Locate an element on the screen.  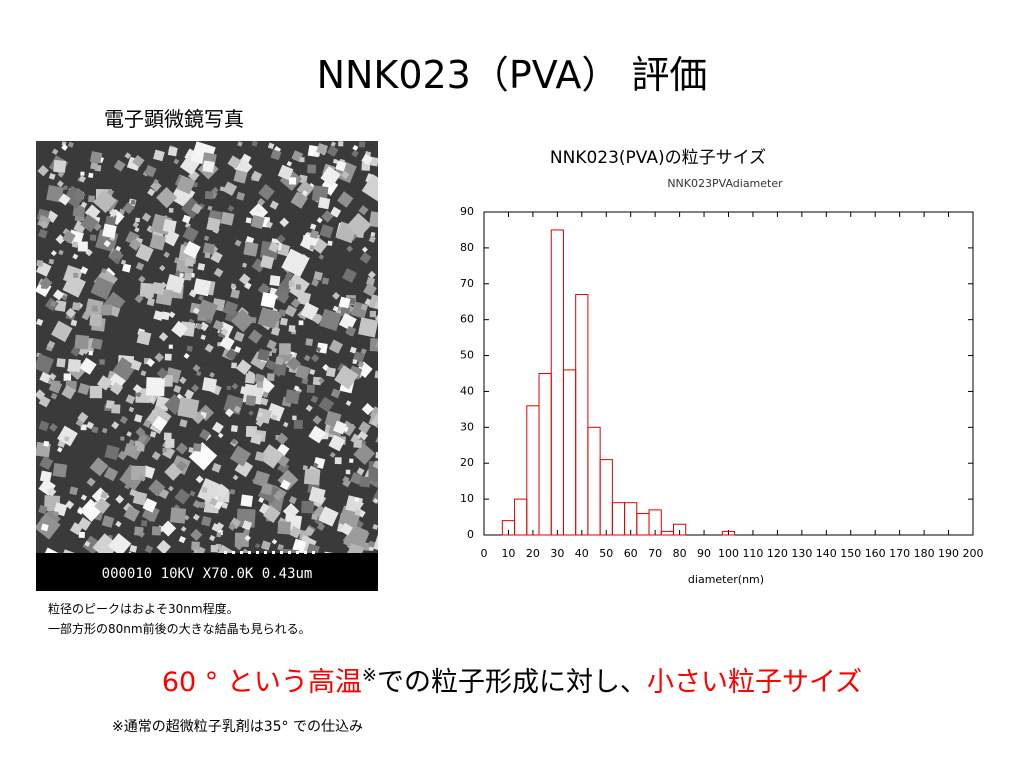
x-tick-label: 60 is located at coordinates (631, 553).